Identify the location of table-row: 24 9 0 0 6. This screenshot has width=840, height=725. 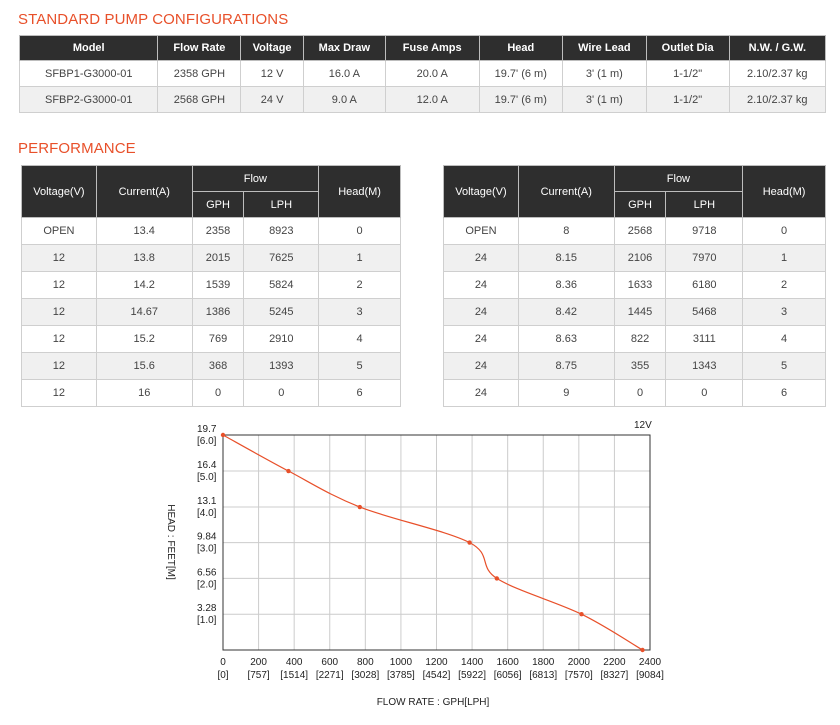
(634, 393).